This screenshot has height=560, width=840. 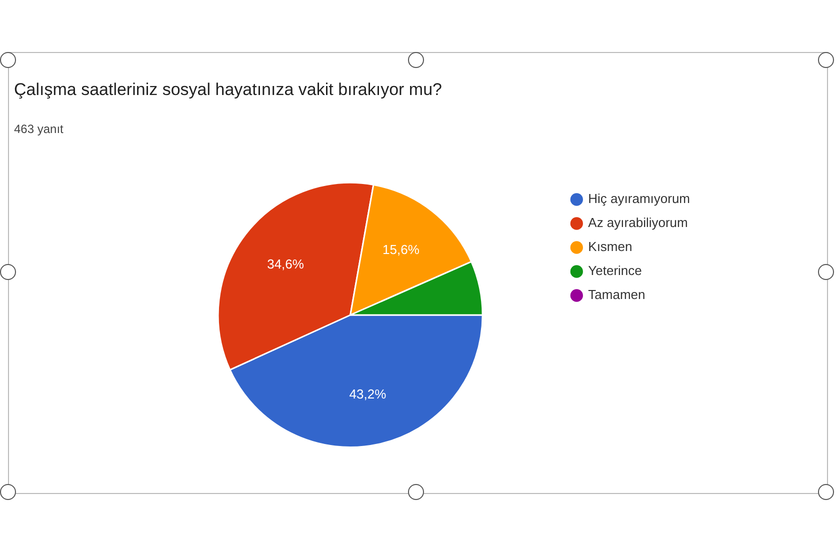 What do you see at coordinates (610, 246) in the screenshot?
I see `legend-label: Kısmen` at bounding box center [610, 246].